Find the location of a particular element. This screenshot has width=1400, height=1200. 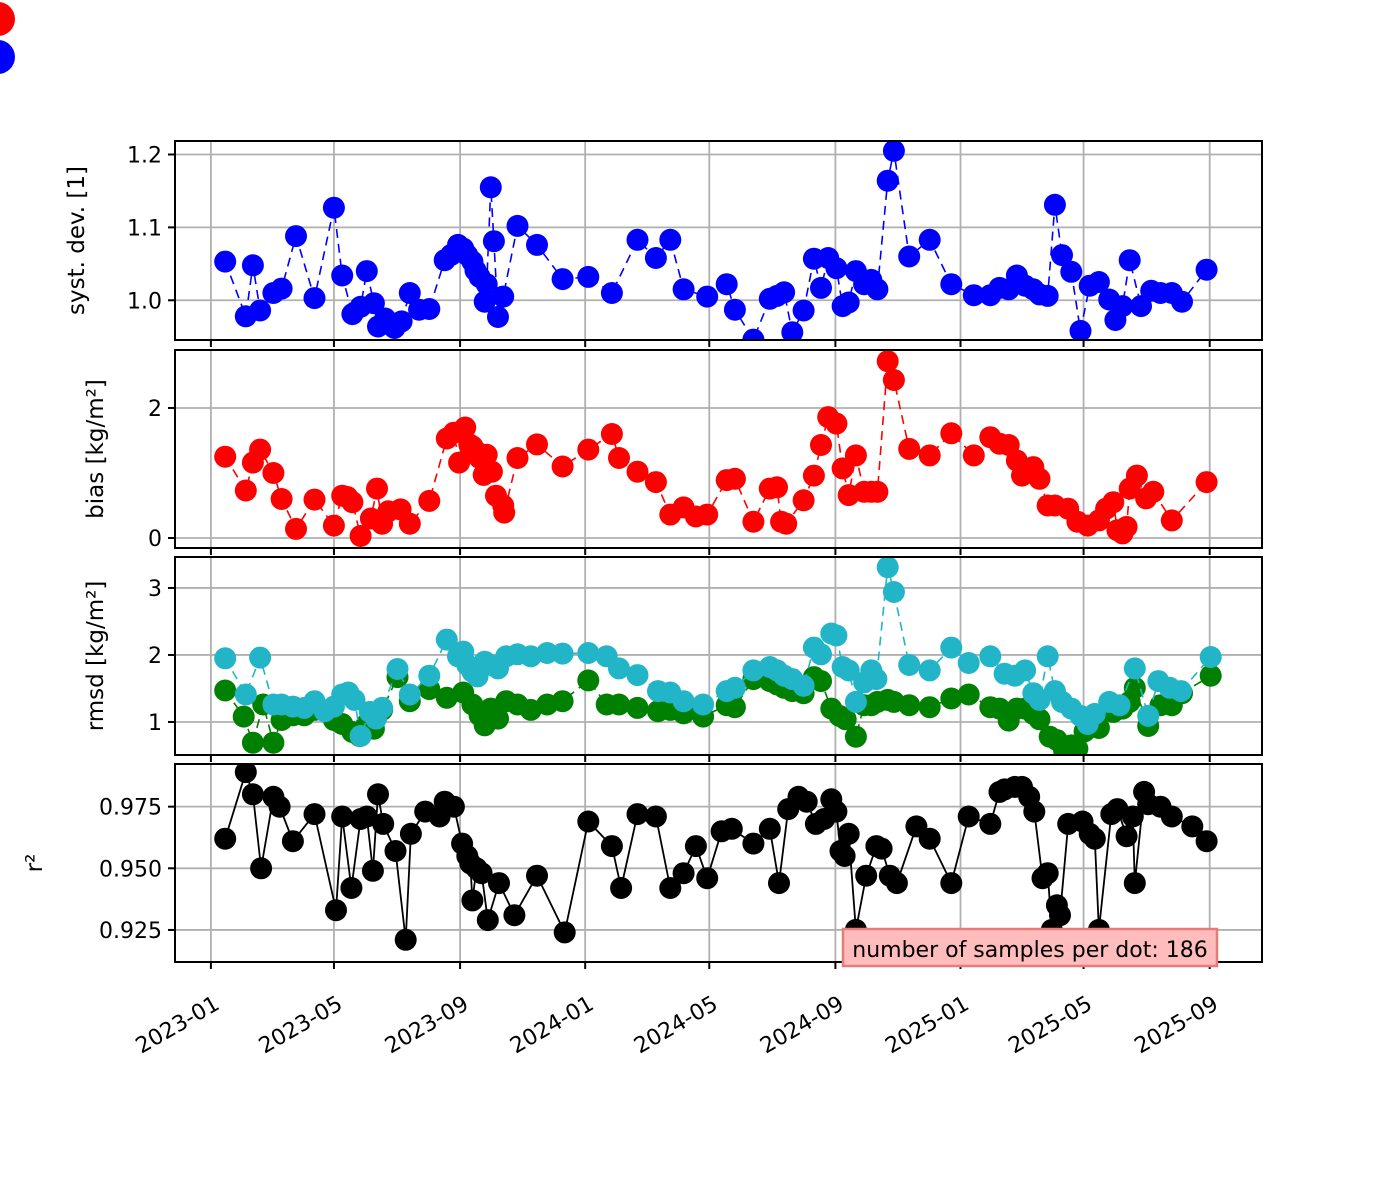

x-ticks-bias is located at coordinates (710, 551).